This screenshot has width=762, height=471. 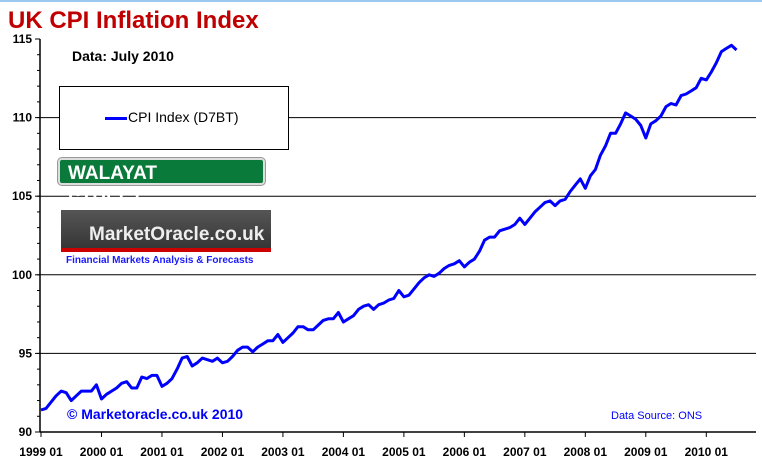 I want to click on chart-title: UK CPI Inflation Index, so click(x=133, y=20).